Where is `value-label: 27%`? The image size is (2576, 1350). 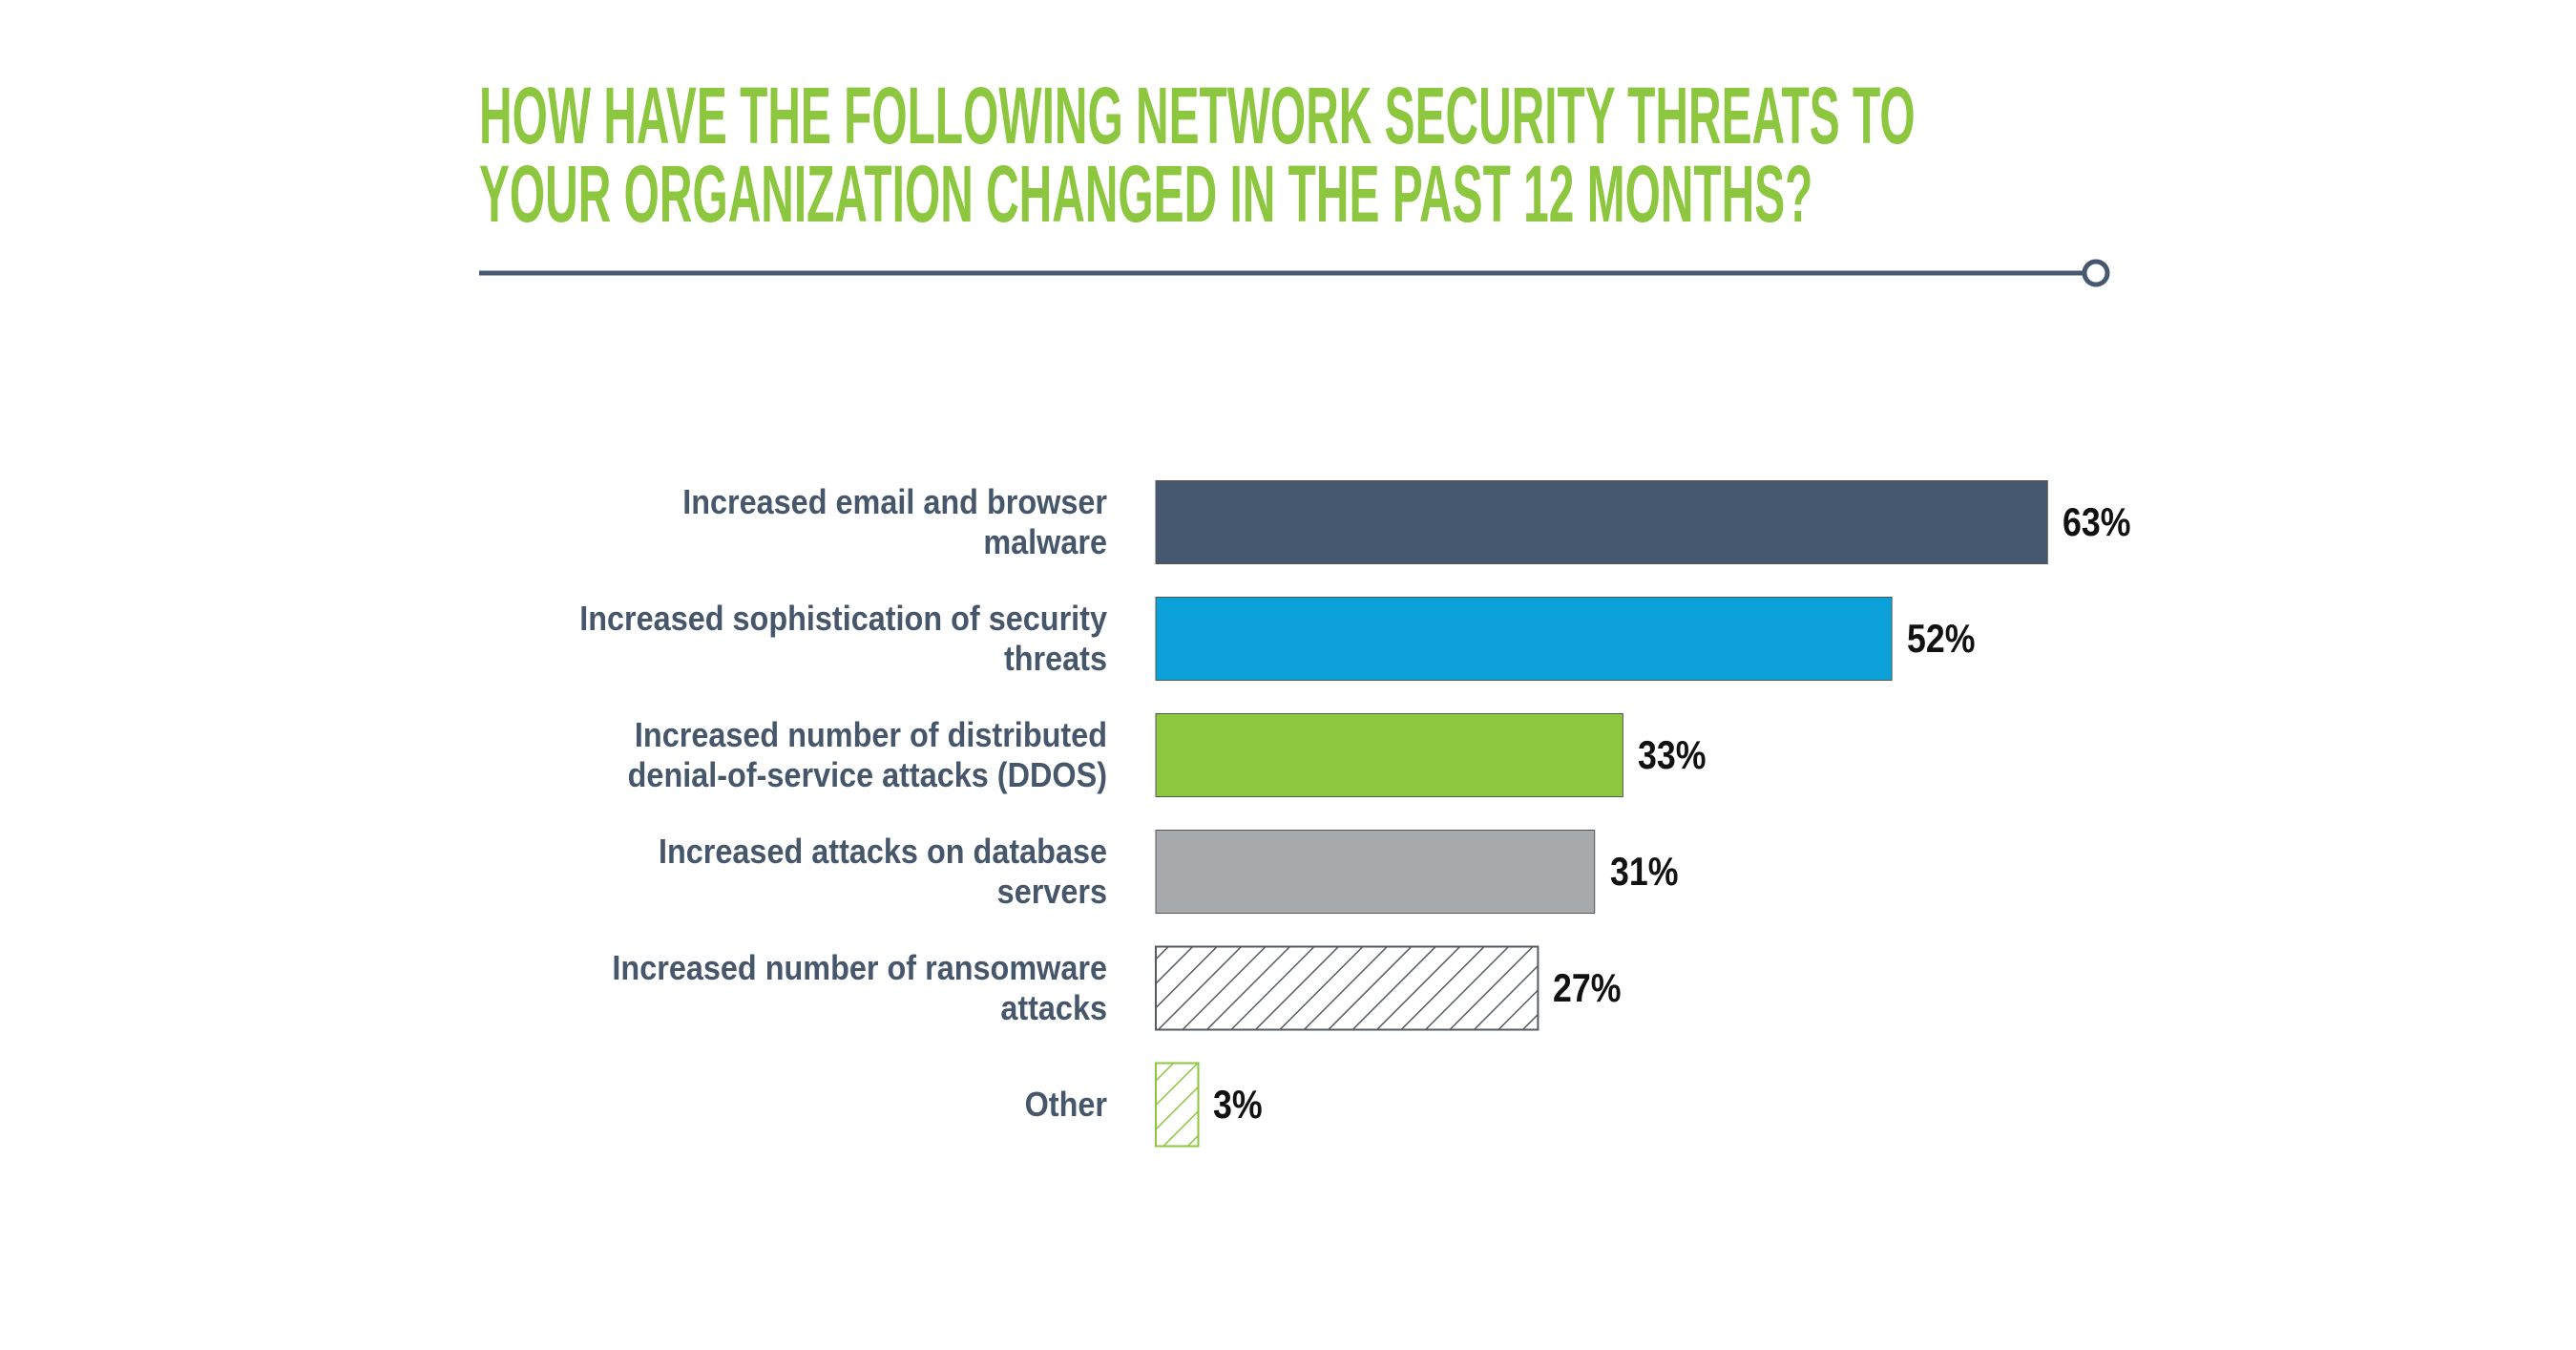 value-label: 27% is located at coordinates (1587, 987).